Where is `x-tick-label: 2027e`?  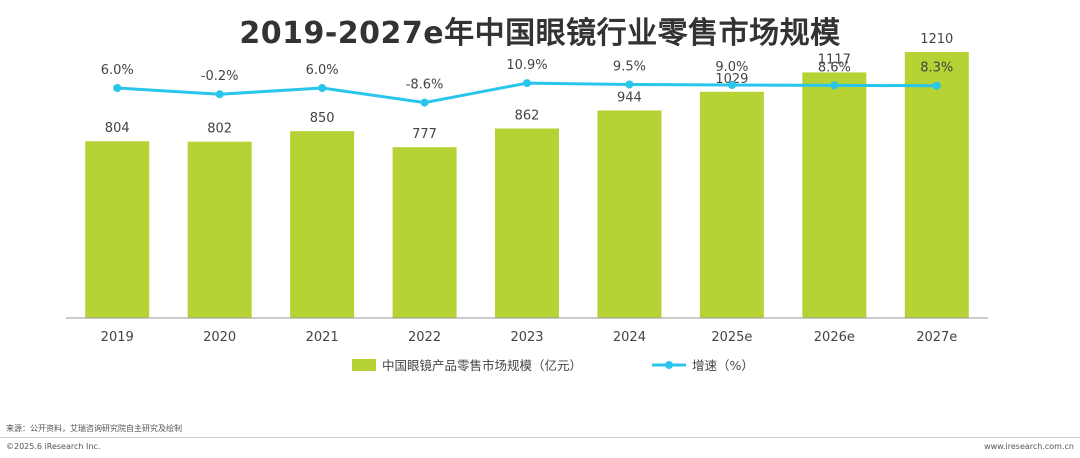
x-tick-label: 2027e is located at coordinates (936, 337).